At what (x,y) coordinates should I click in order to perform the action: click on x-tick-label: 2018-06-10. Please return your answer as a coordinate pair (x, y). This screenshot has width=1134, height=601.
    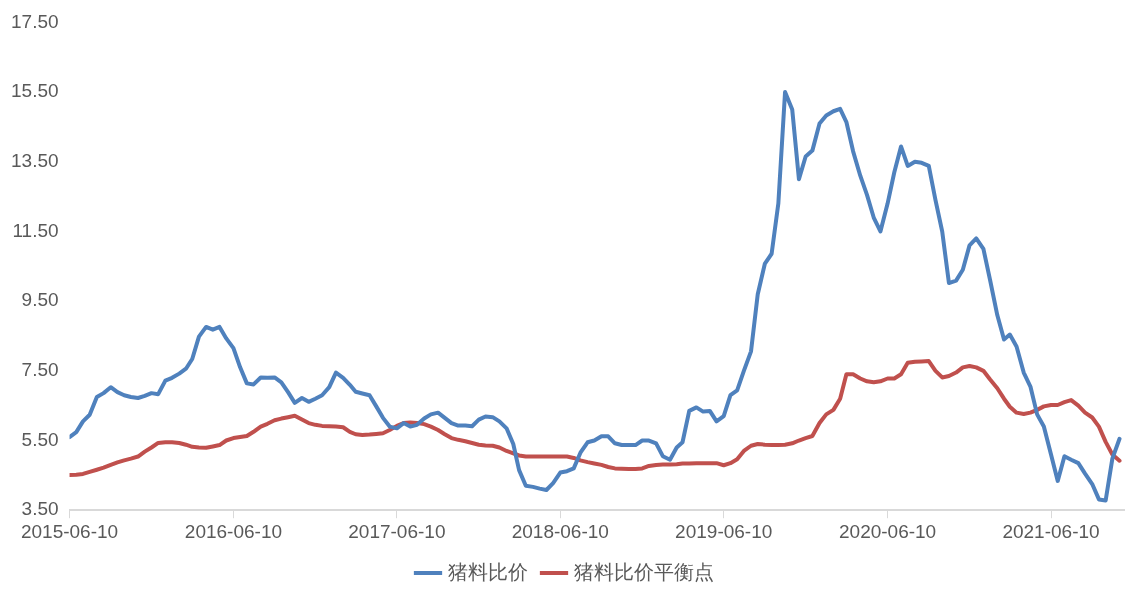
    Looking at the image, I should click on (560, 531).